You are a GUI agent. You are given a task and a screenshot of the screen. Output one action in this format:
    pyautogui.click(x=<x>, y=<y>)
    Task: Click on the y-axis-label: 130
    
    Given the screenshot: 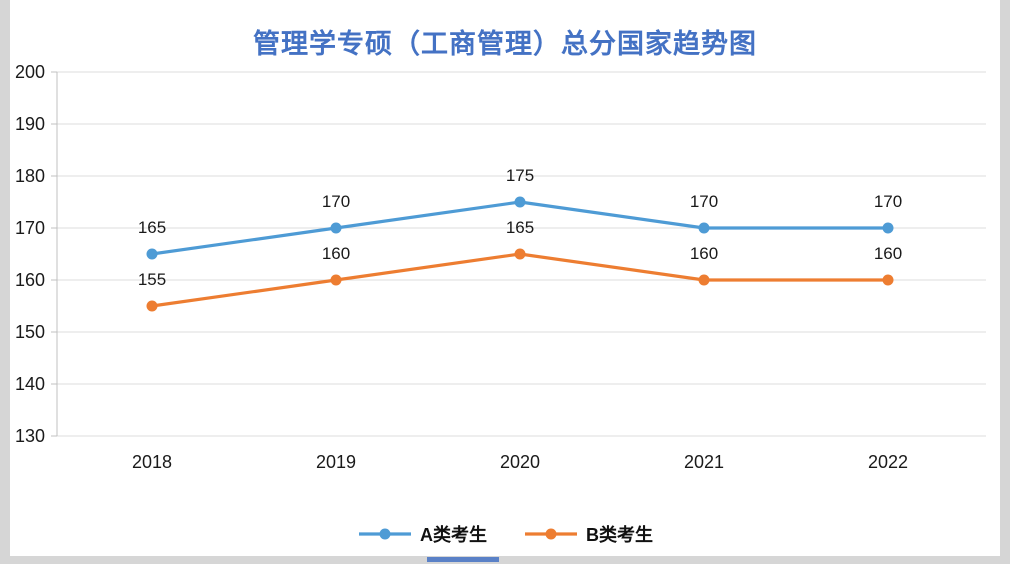 What is the action you would take?
    pyautogui.click(x=30, y=436)
    